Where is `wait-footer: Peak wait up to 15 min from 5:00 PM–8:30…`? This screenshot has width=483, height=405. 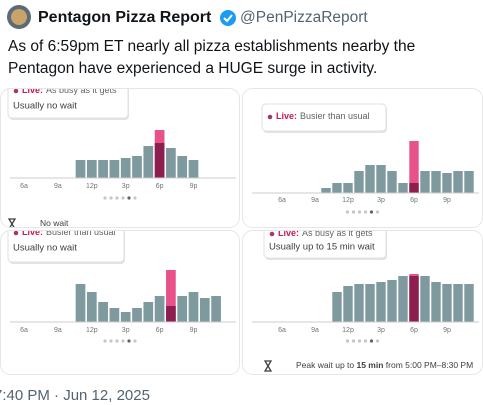 wait-footer: Peak wait up to 15 min from 5:00 PM–8:30… is located at coordinates (384, 365).